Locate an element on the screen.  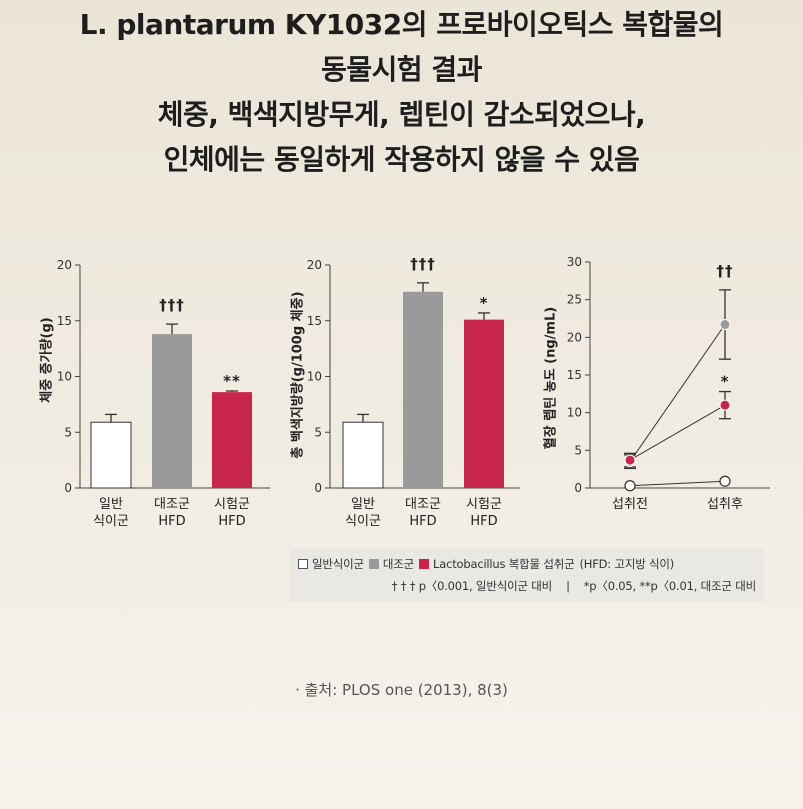
source-citation: · 출처: PLOS one (2013), 8(3) is located at coordinates (401, 690).